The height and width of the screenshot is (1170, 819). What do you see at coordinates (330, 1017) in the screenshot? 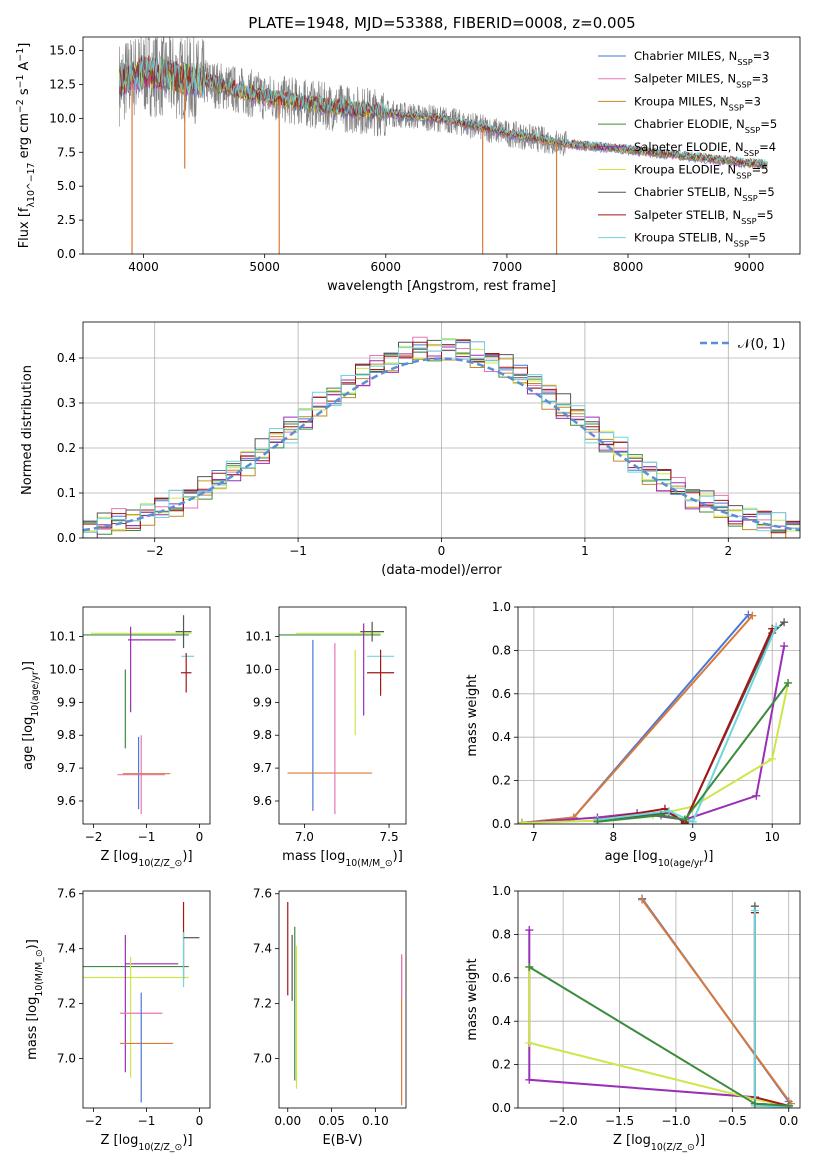
I see `axes-mass-vs-ebv: 0.00 0.05 0.10 7.0 7.2 7.4 7.6 E(B-V)` at bounding box center [330, 1017].